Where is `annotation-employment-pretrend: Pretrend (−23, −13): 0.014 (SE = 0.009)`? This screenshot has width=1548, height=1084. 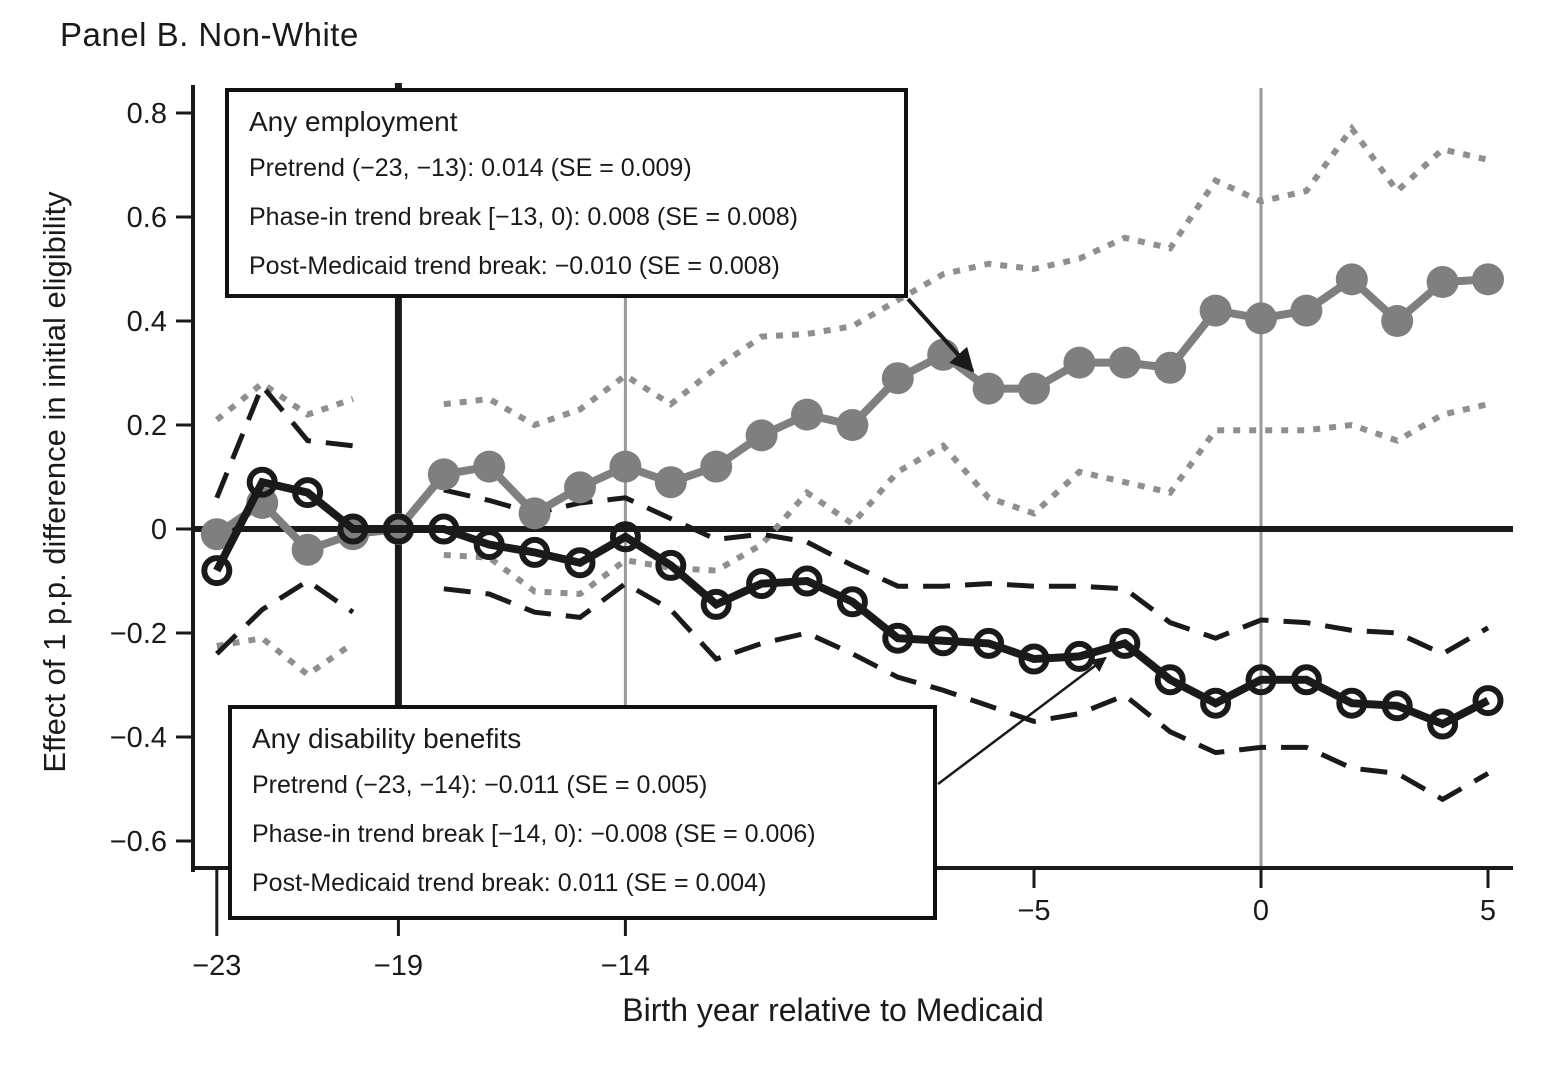 annotation-employment-pretrend: Pretrend (−23, −13): 0.014 (SE = 0.009) is located at coordinates (470, 168).